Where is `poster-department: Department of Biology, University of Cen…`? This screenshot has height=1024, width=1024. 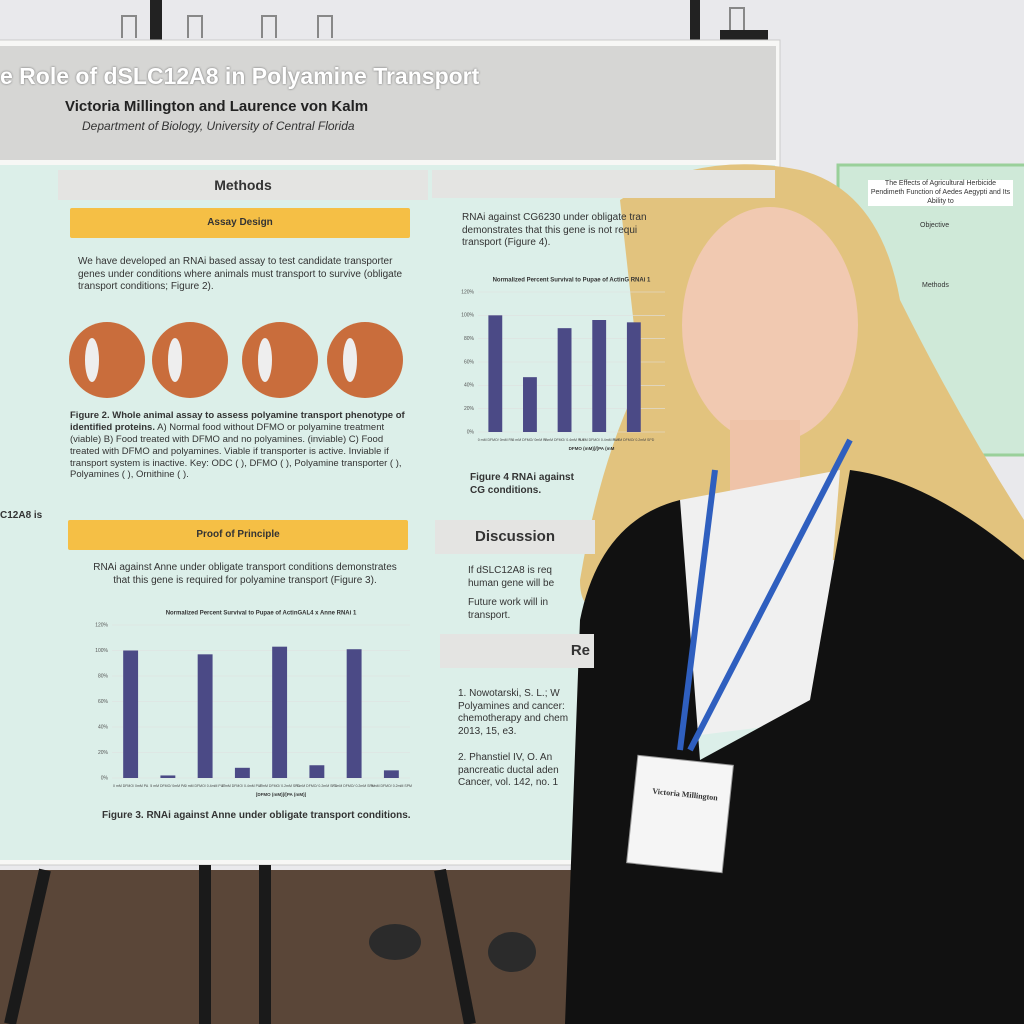 poster-department: Department of Biology, University of Cen… is located at coordinates (218, 126).